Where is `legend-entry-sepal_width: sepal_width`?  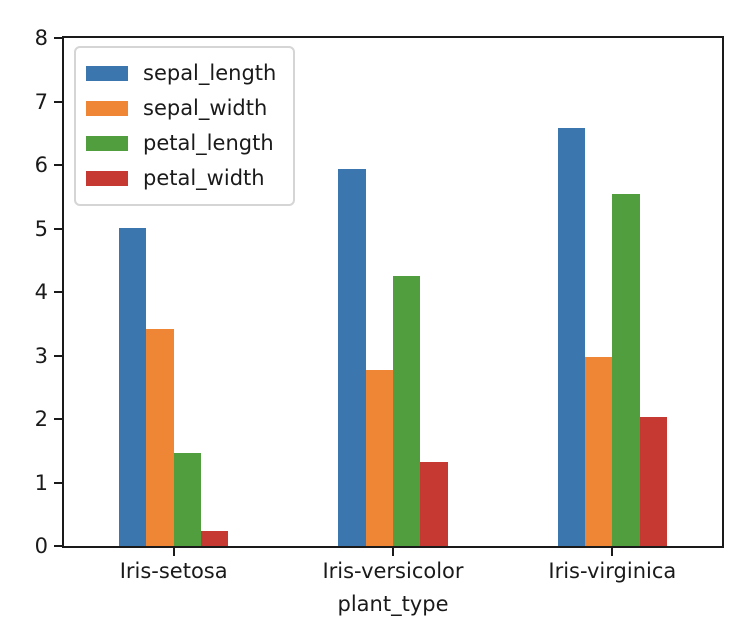 legend-entry-sepal_width: sepal_width is located at coordinates (181, 108).